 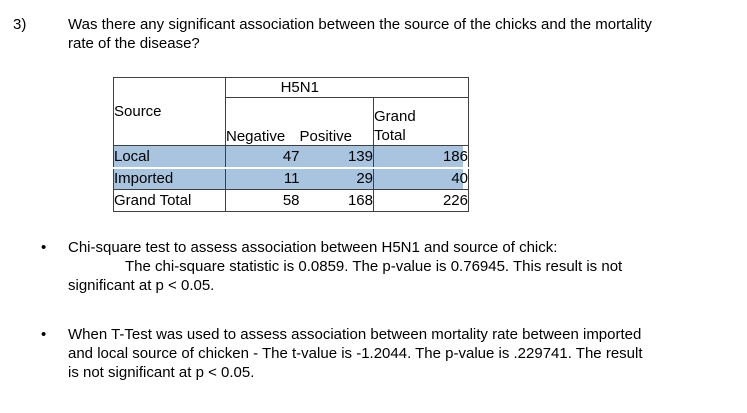 I want to click on cell-grand-total: 40, so click(x=421, y=178).